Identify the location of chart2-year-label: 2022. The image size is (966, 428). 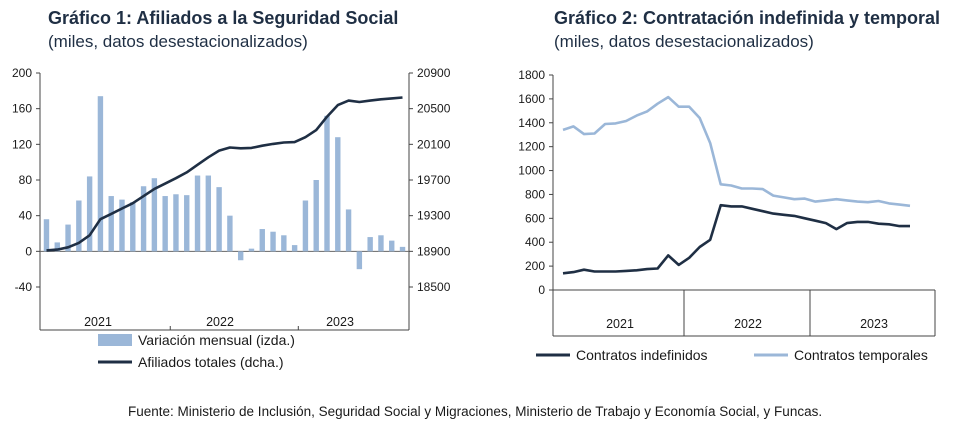
(748, 324).